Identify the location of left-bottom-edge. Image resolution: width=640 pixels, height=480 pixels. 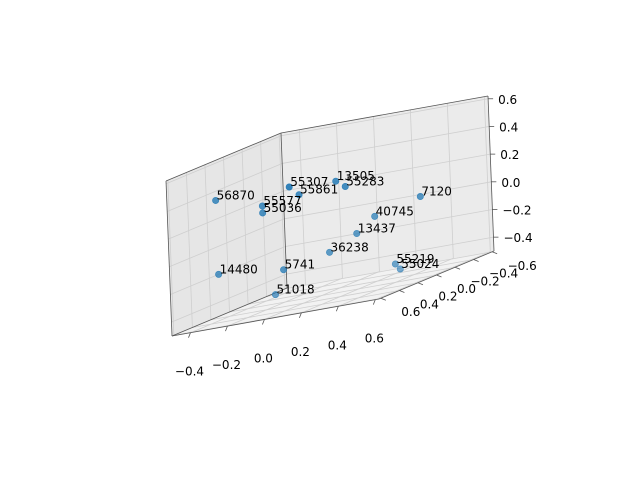
(229, 312).